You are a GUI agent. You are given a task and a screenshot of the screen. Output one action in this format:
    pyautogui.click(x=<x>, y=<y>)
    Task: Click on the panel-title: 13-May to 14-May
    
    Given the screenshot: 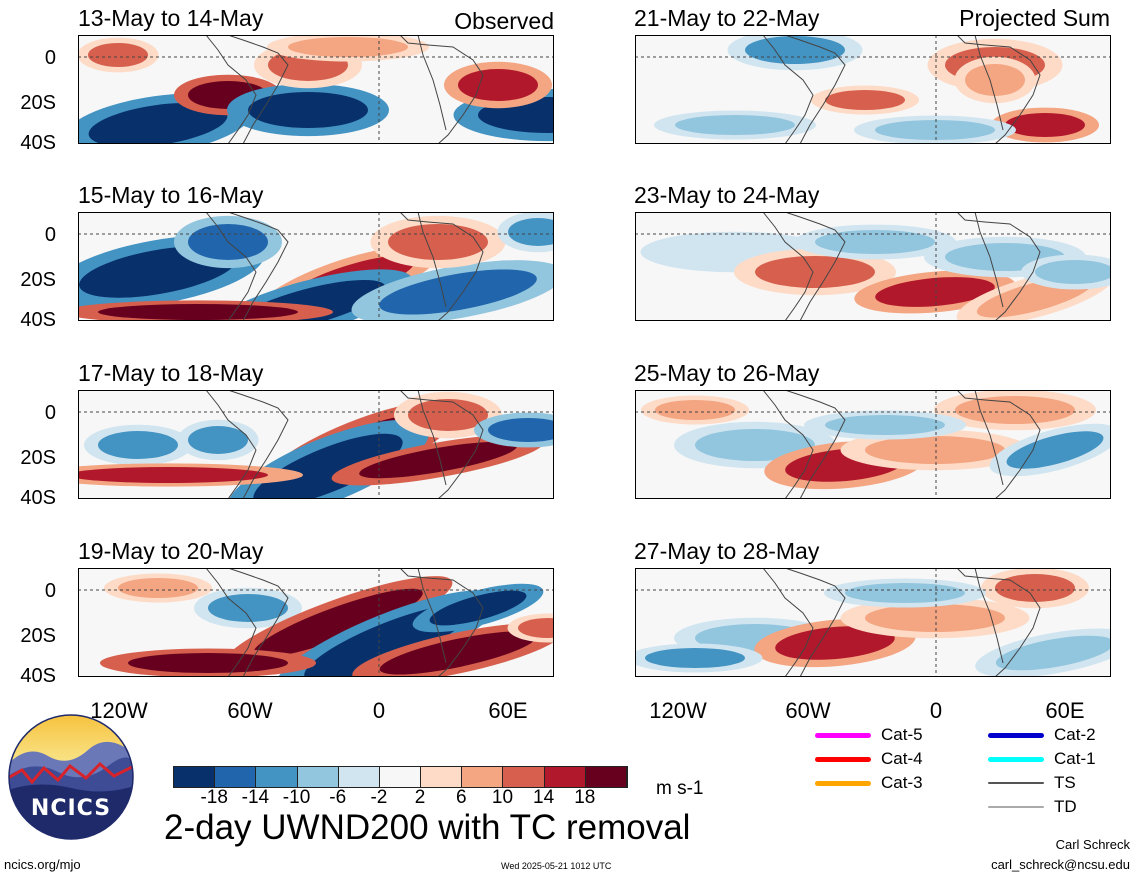 What is the action you would take?
    pyautogui.click(x=171, y=18)
    